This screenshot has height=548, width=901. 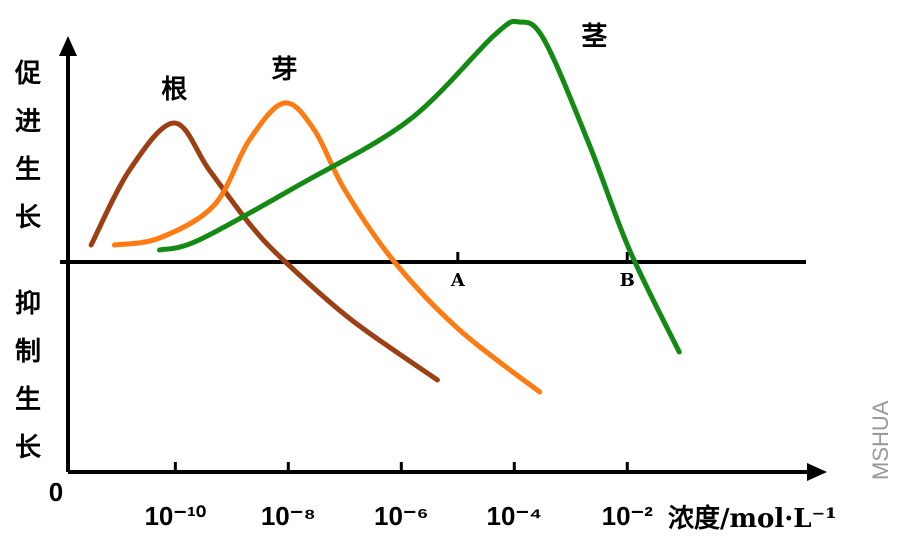 What do you see at coordinates (68, 46) in the screenshot?
I see `y-axis-arrow` at bounding box center [68, 46].